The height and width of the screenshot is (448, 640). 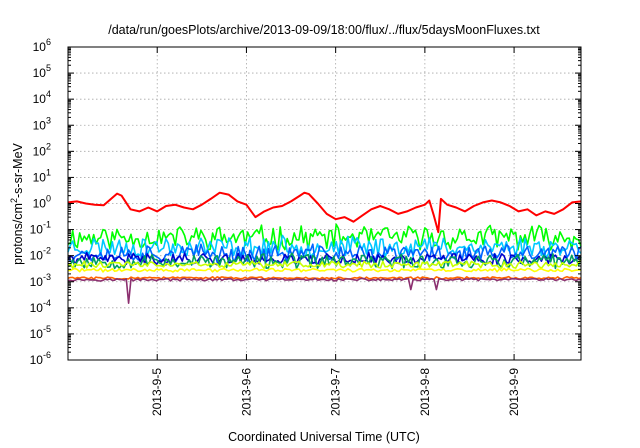 I want to click on y-tick-label: 10⁶, so click(x=42, y=45).